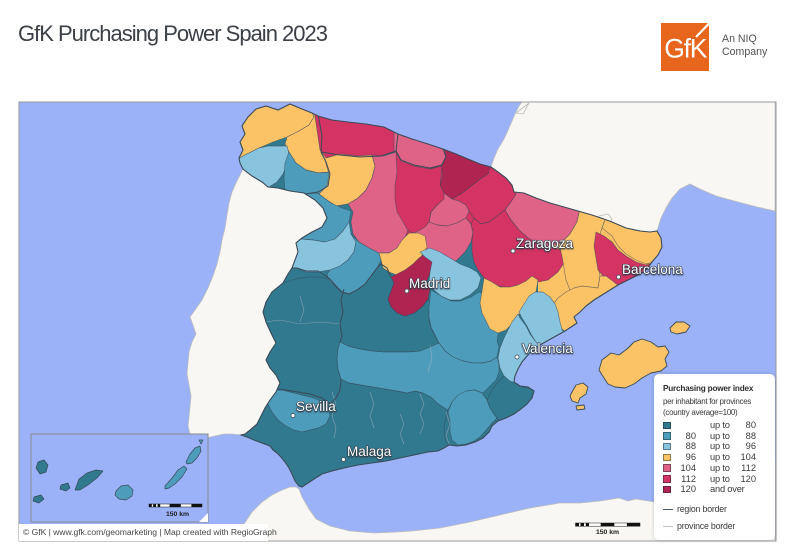  What do you see at coordinates (545, 243) in the screenshot?
I see `svg-text: Zaragoza` at bounding box center [545, 243].